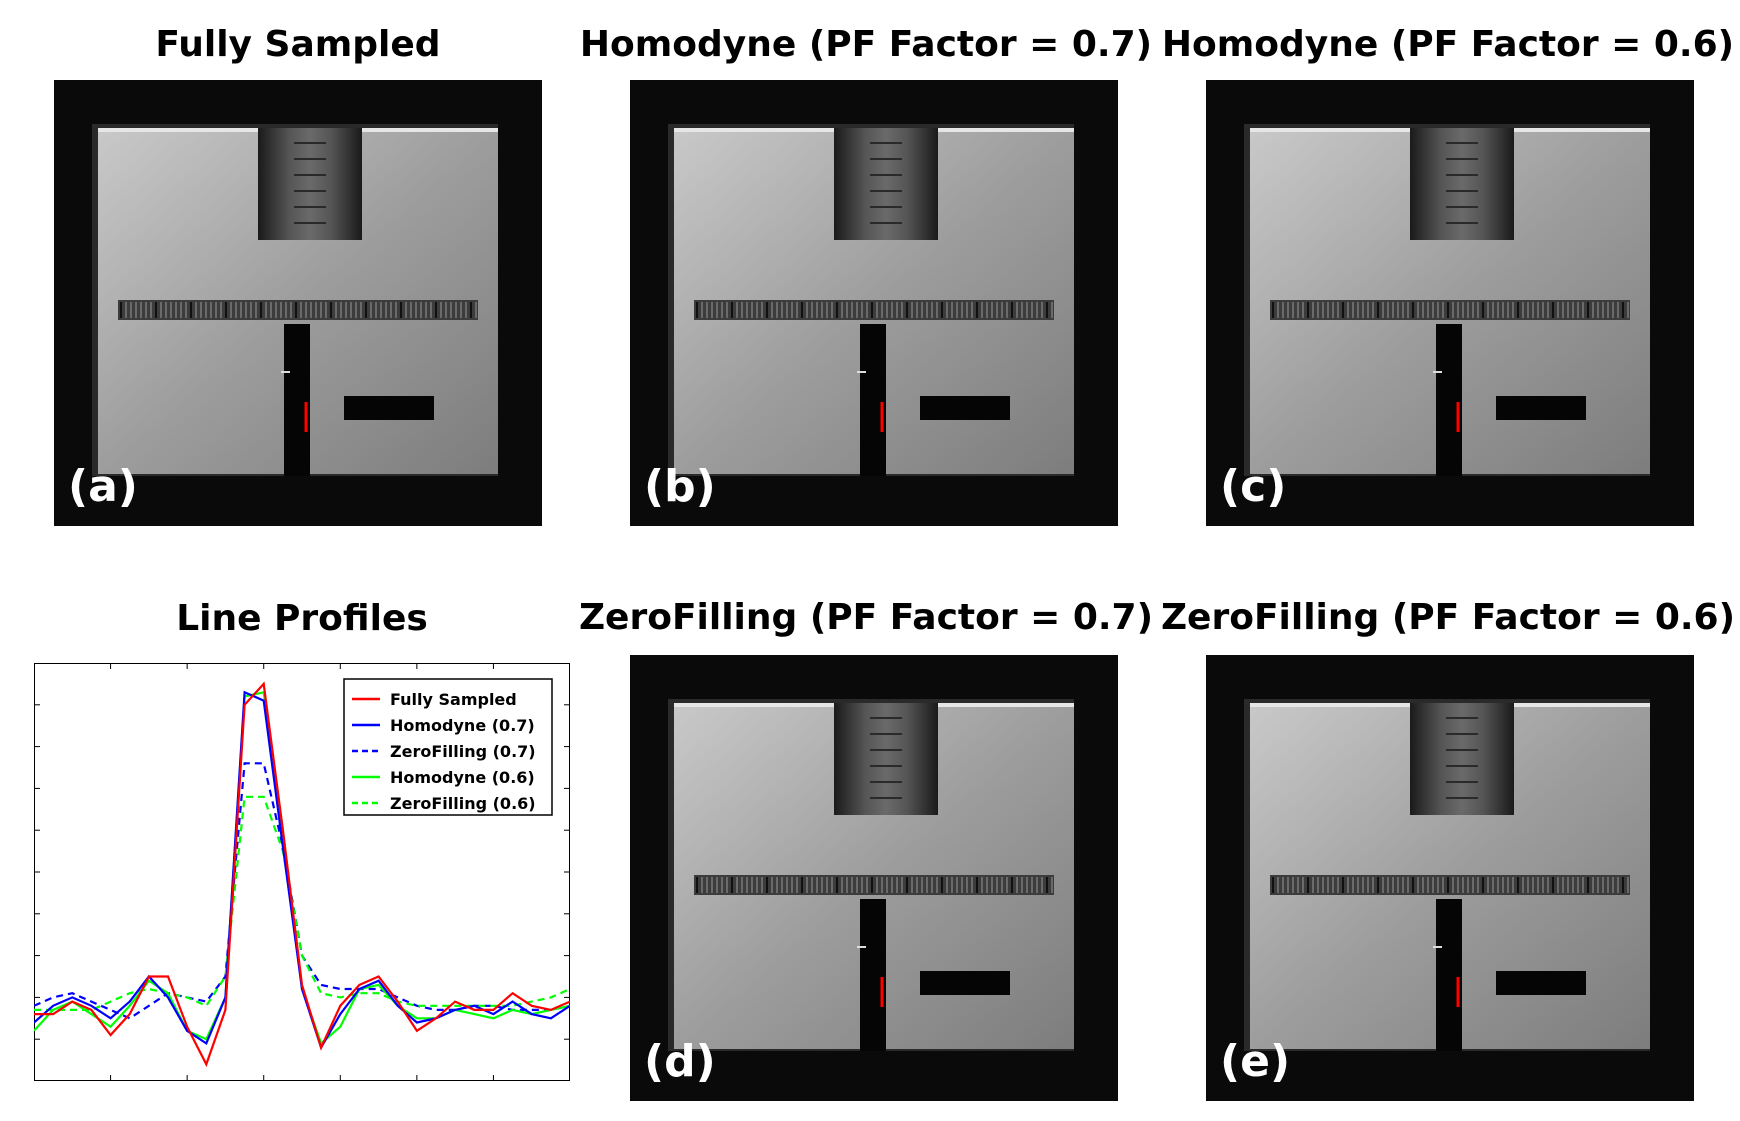 This screenshot has height=1121, width=1740. I want to click on mri-image-fully-sampled: (a), so click(298, 303).